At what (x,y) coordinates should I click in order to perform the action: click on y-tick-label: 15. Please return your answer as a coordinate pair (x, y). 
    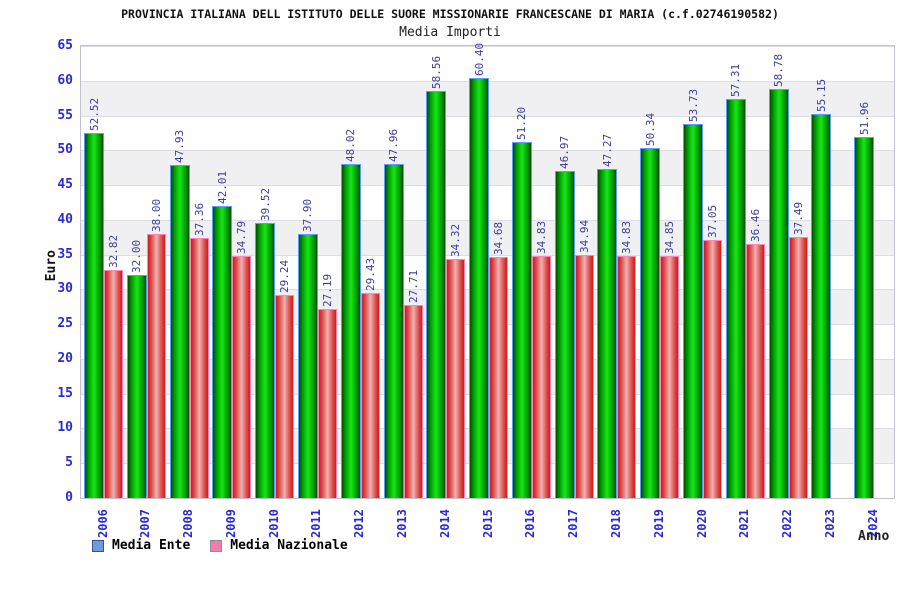
    Looking at the image, I should click on (65, 393).